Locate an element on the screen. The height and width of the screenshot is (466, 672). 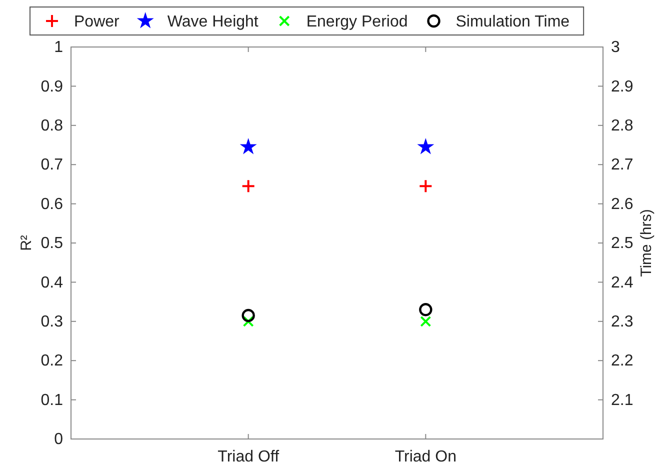
x-tick-label: Triad On is located at coordinates (425, 457).